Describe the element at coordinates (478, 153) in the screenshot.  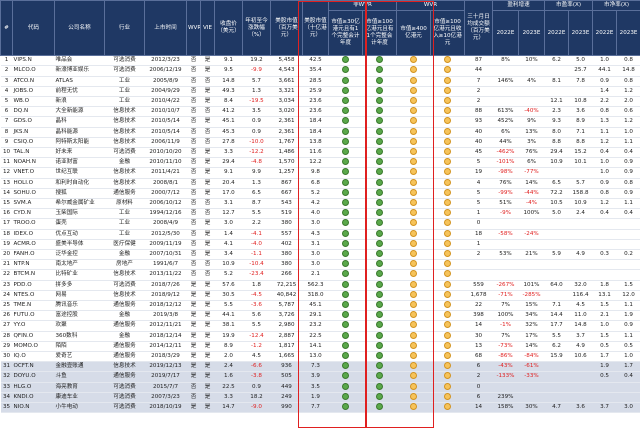
I see `cell: 45` at that location.